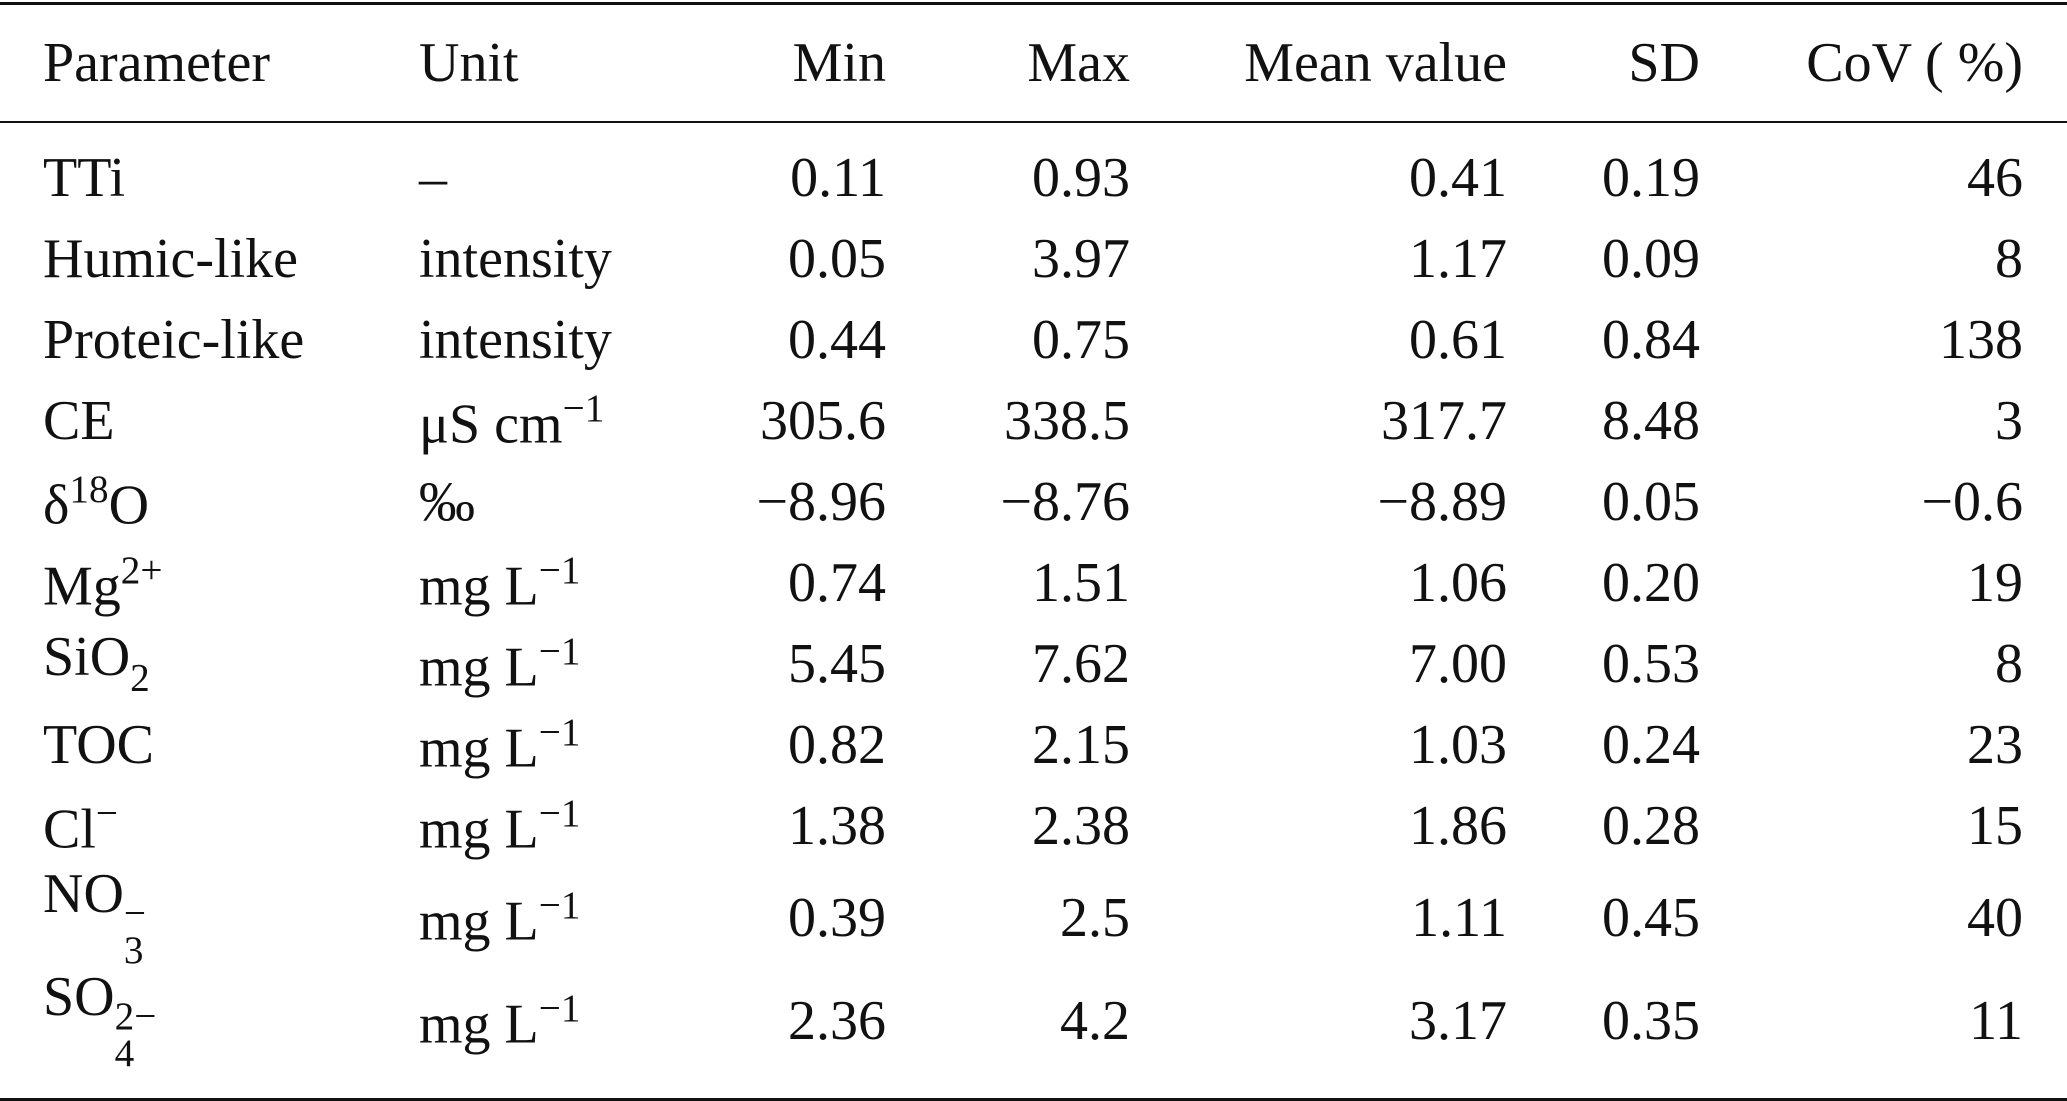  I want to click on superscript: −, so click(134, 913).